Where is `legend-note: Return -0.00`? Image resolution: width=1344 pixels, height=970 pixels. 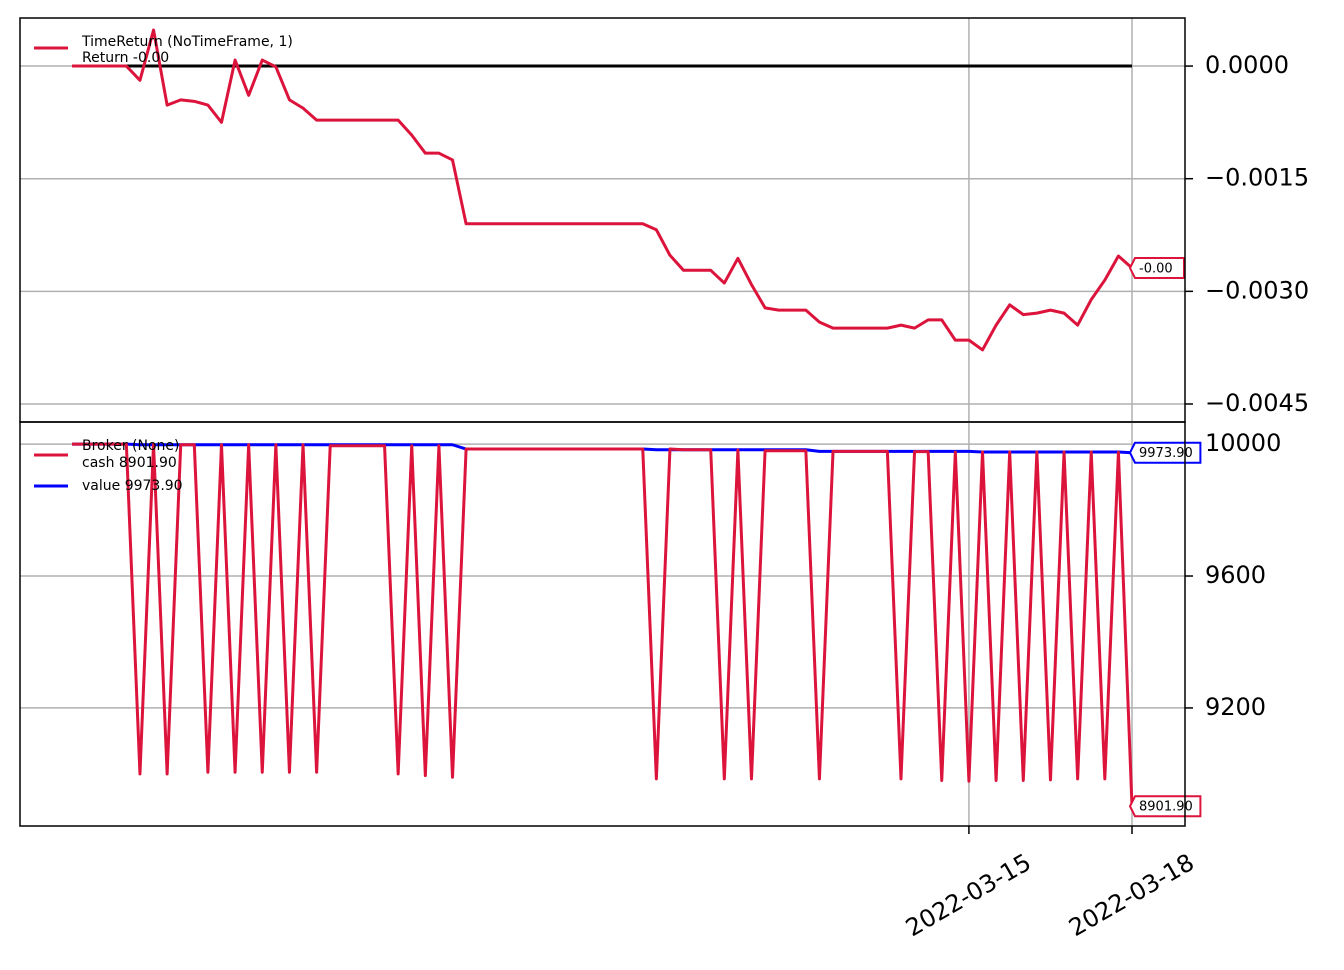 legend-note: Return -0.00 is located at coordinates (125, 58).